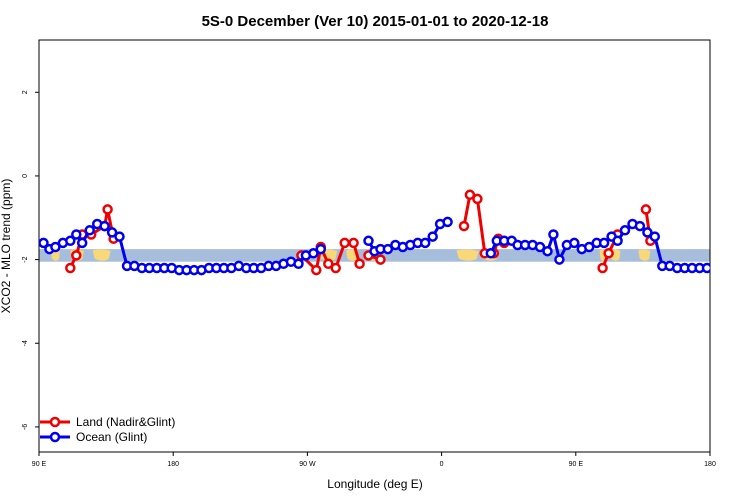  What do you see at coordinates (55, 422) in the screenshot?
I see `legend-land-marker` at bounding box center [55, 422].